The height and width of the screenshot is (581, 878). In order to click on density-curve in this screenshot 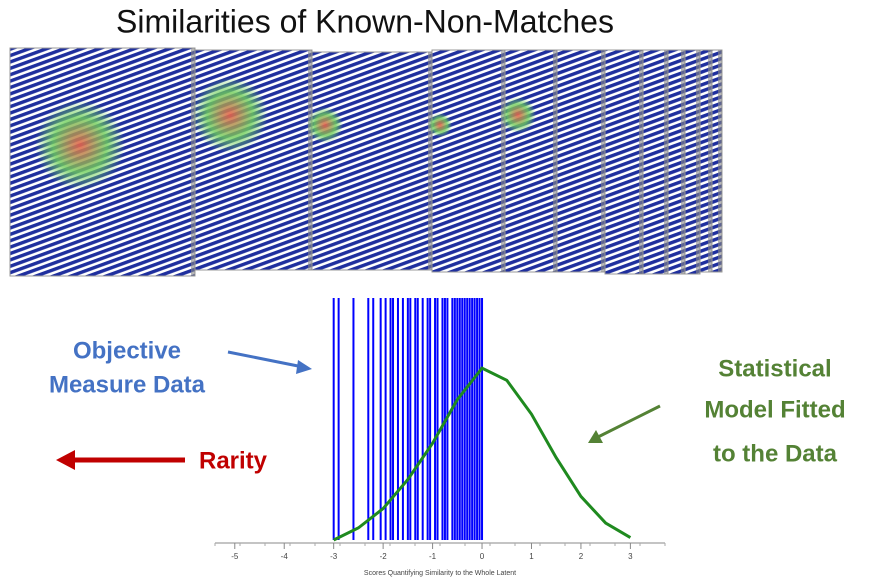, I will do `click(482, 454)`.